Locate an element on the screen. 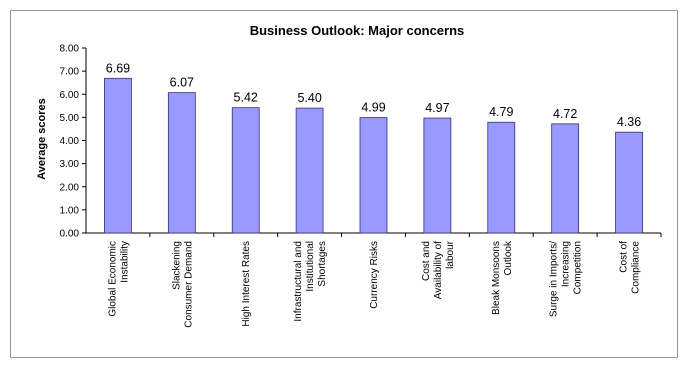 This screenshot has height=367, width=687. x-tick-label-line: High Interest Rates is located at coordinates (246, 284).